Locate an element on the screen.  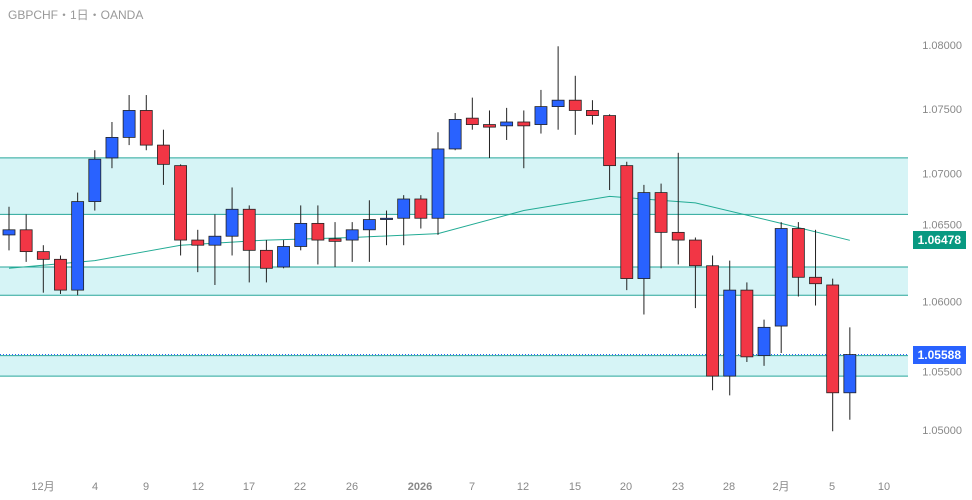
price-tick-label: 1.05000 is located at coordinates (942, 431).